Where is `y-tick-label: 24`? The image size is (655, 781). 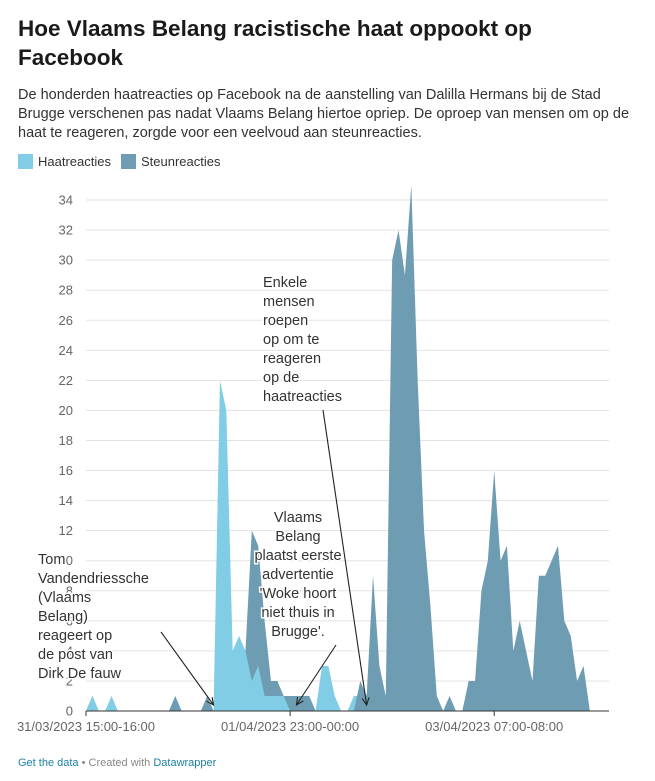 y-tick-label: 24 is located at coordinates (66, 350).